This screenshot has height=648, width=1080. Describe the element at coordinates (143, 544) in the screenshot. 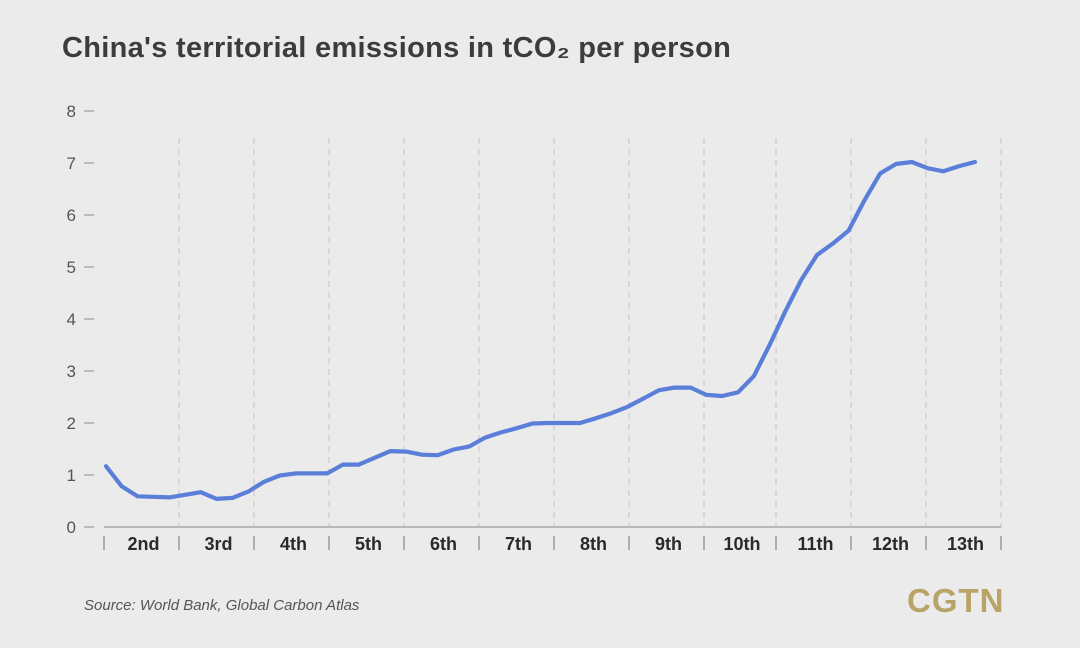

I see `x-category-label: 2nd` at that location.